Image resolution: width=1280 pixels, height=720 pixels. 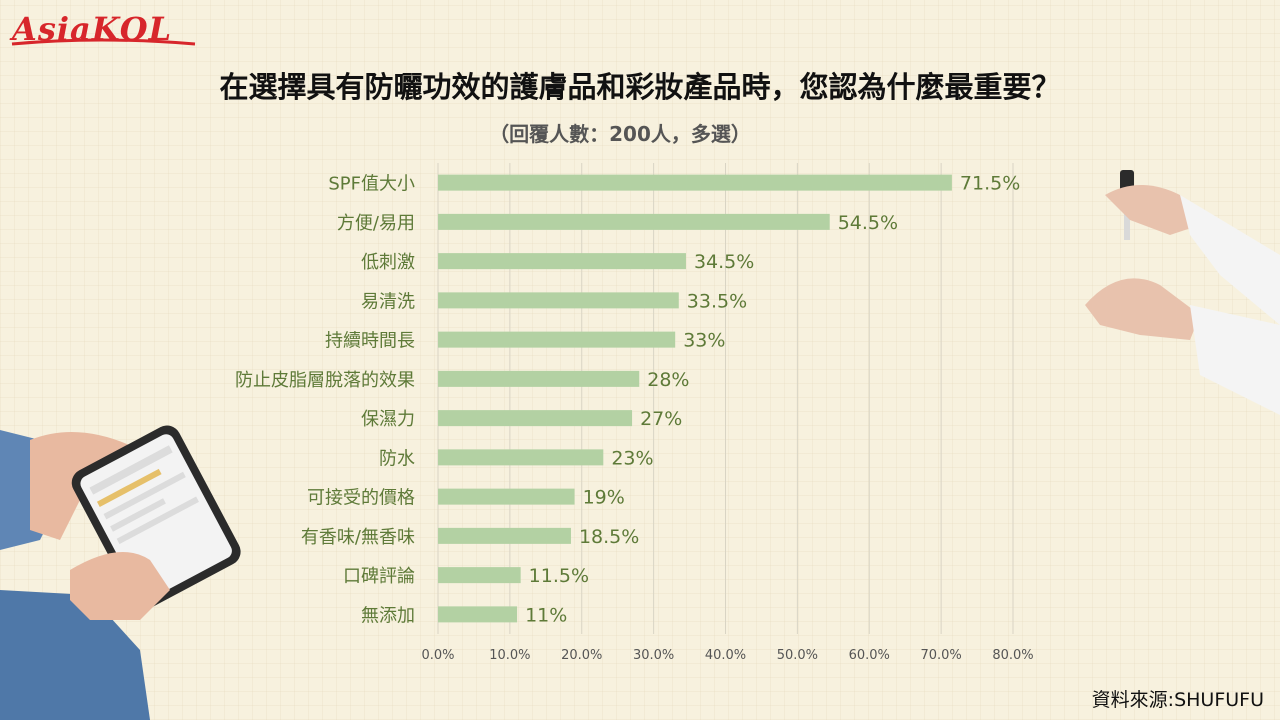 What do you see at coordinates (546, 615) in the screenshot?
I see `data-label: 11%` at bounding box center [546, 615].